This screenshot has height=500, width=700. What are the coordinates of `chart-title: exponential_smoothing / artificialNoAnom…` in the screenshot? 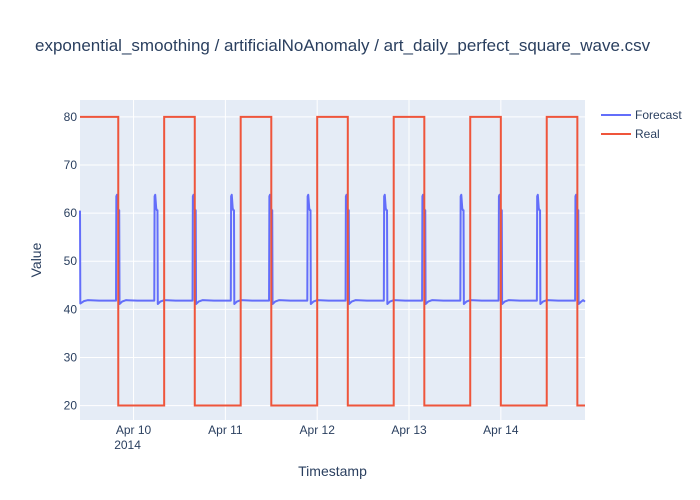 It's located at (343, 45).